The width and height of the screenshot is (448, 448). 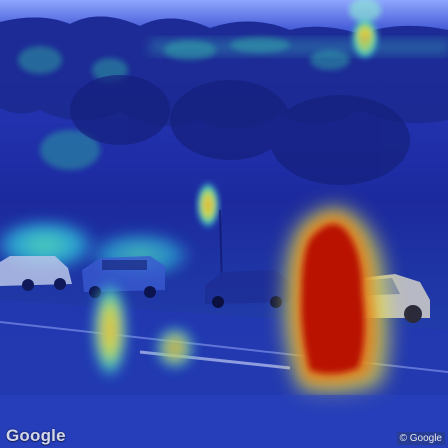 What do you see at coordinates (224, 17) in the screenshot?
I see `sky` at bounding box center [224, 17].